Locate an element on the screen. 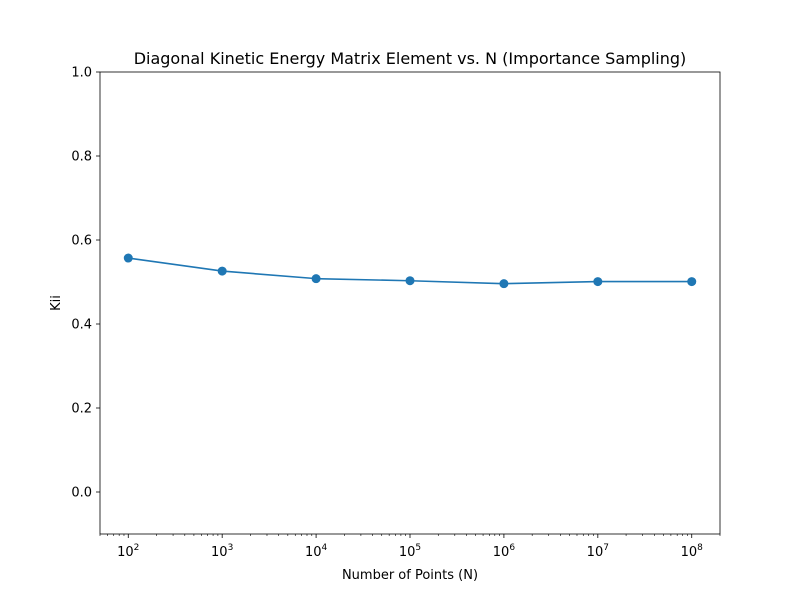  y-tick-label: 0.0 is located at coordinates (81, 493).